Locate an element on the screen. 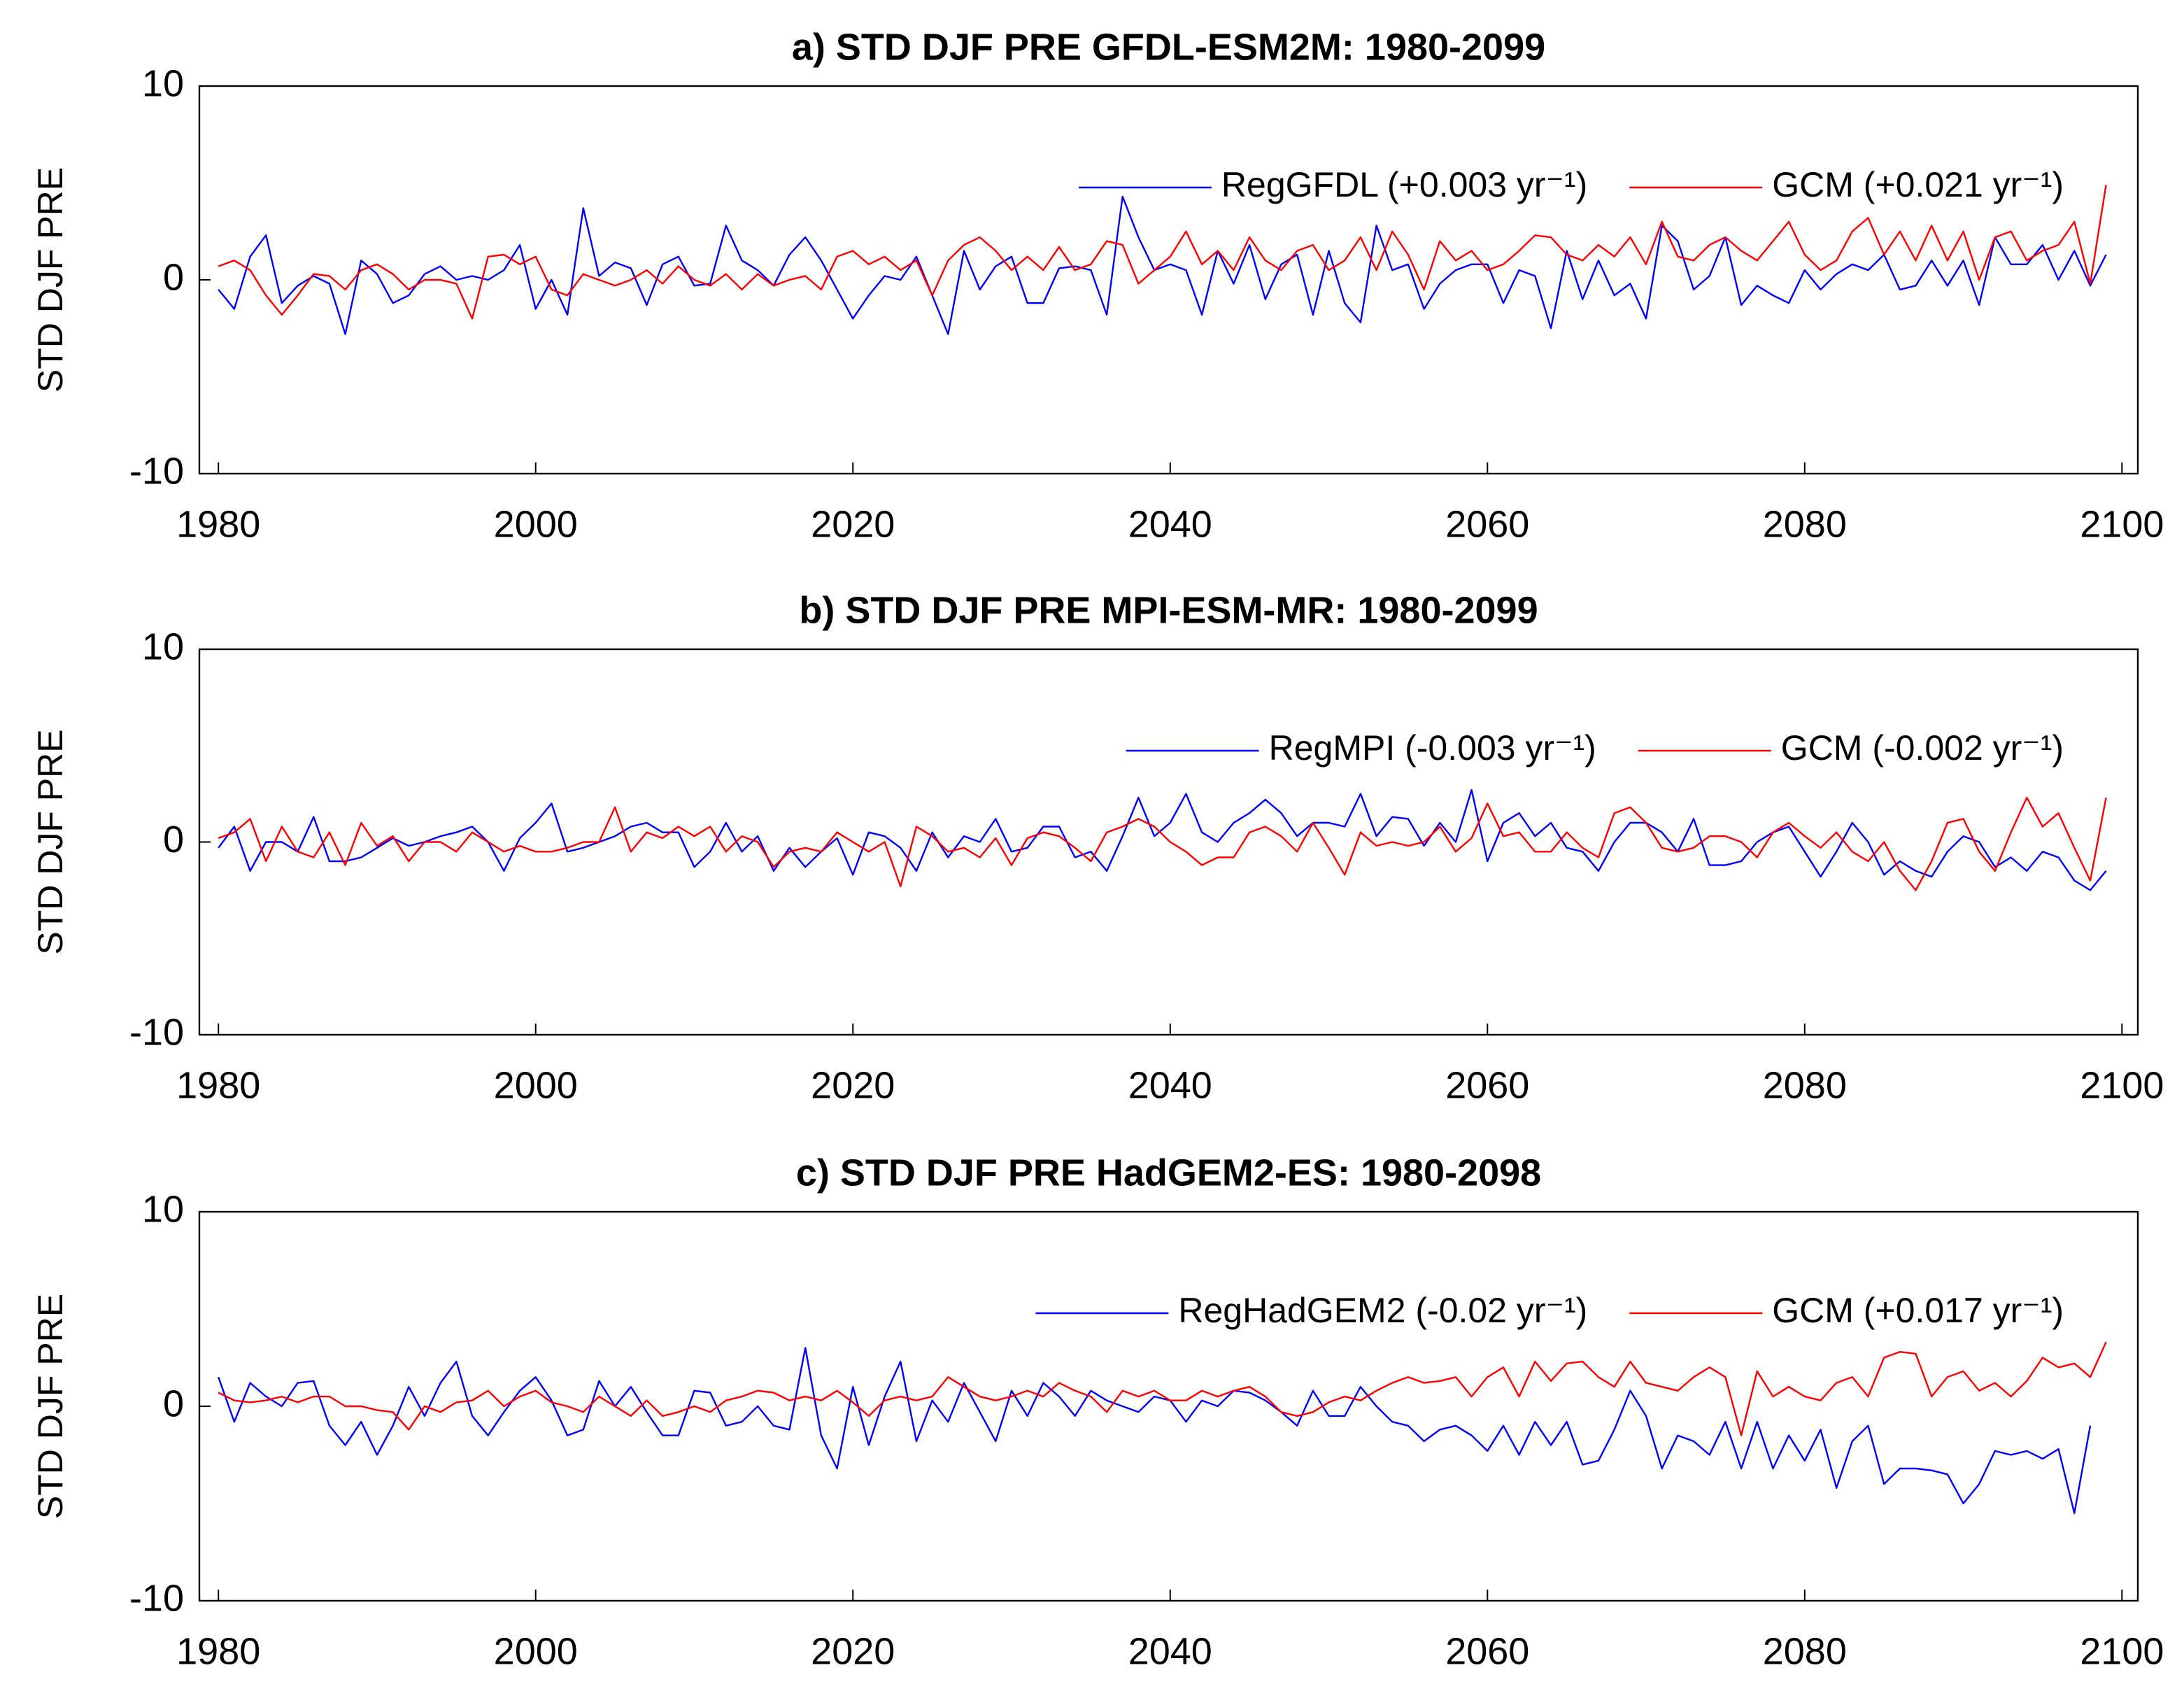  legend-label: RegGFDL (+0.003 yr⁻¹) is located at coordinates (1404, 184).